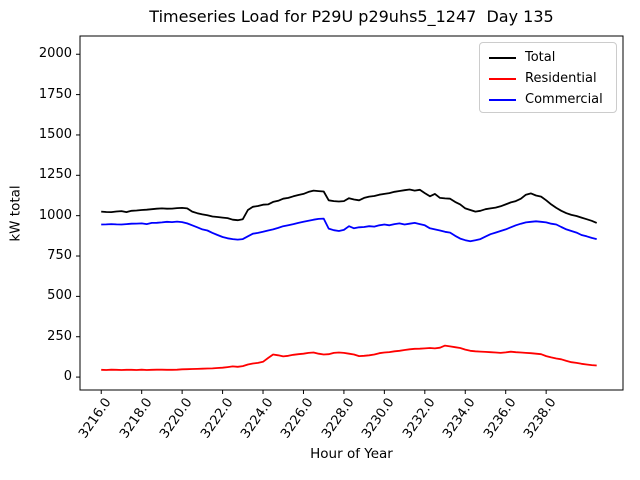  Describe the element at coordinates (349, 230) in the screenshot. I see `series-line-commercial` at that location.